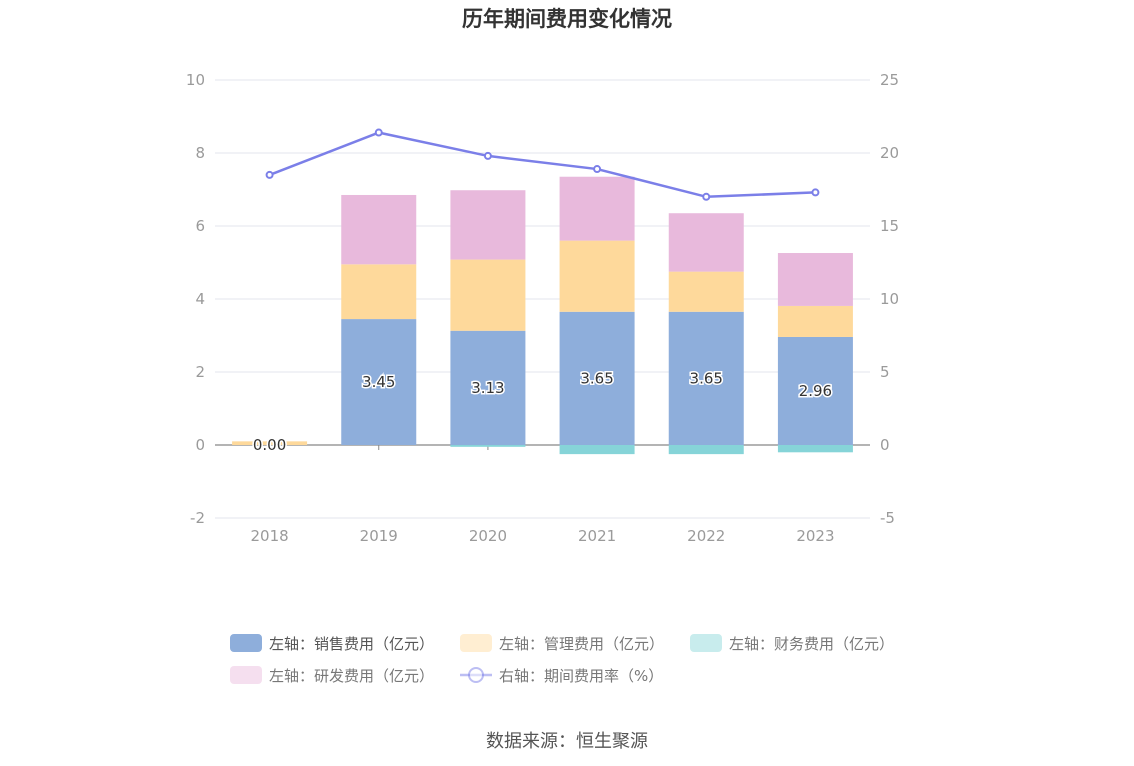  I want to click on rate-line-path, so click(542, 165).